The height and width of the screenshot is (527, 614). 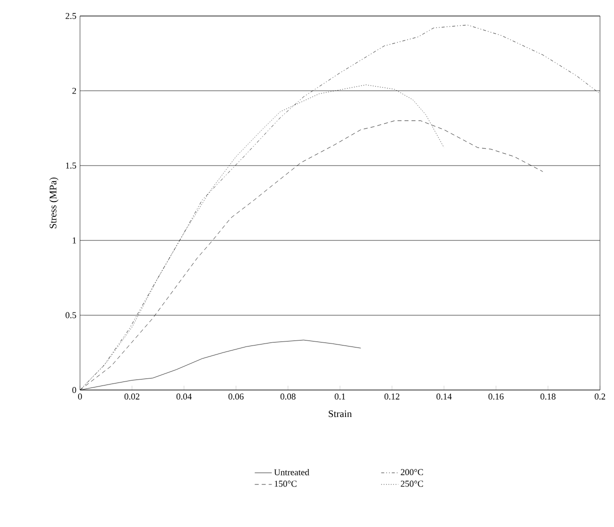 What do you see at coordinates (71, 165) in the screenshot?
I see `y-tick-label: 1.5` at bounding box center [71, 165].